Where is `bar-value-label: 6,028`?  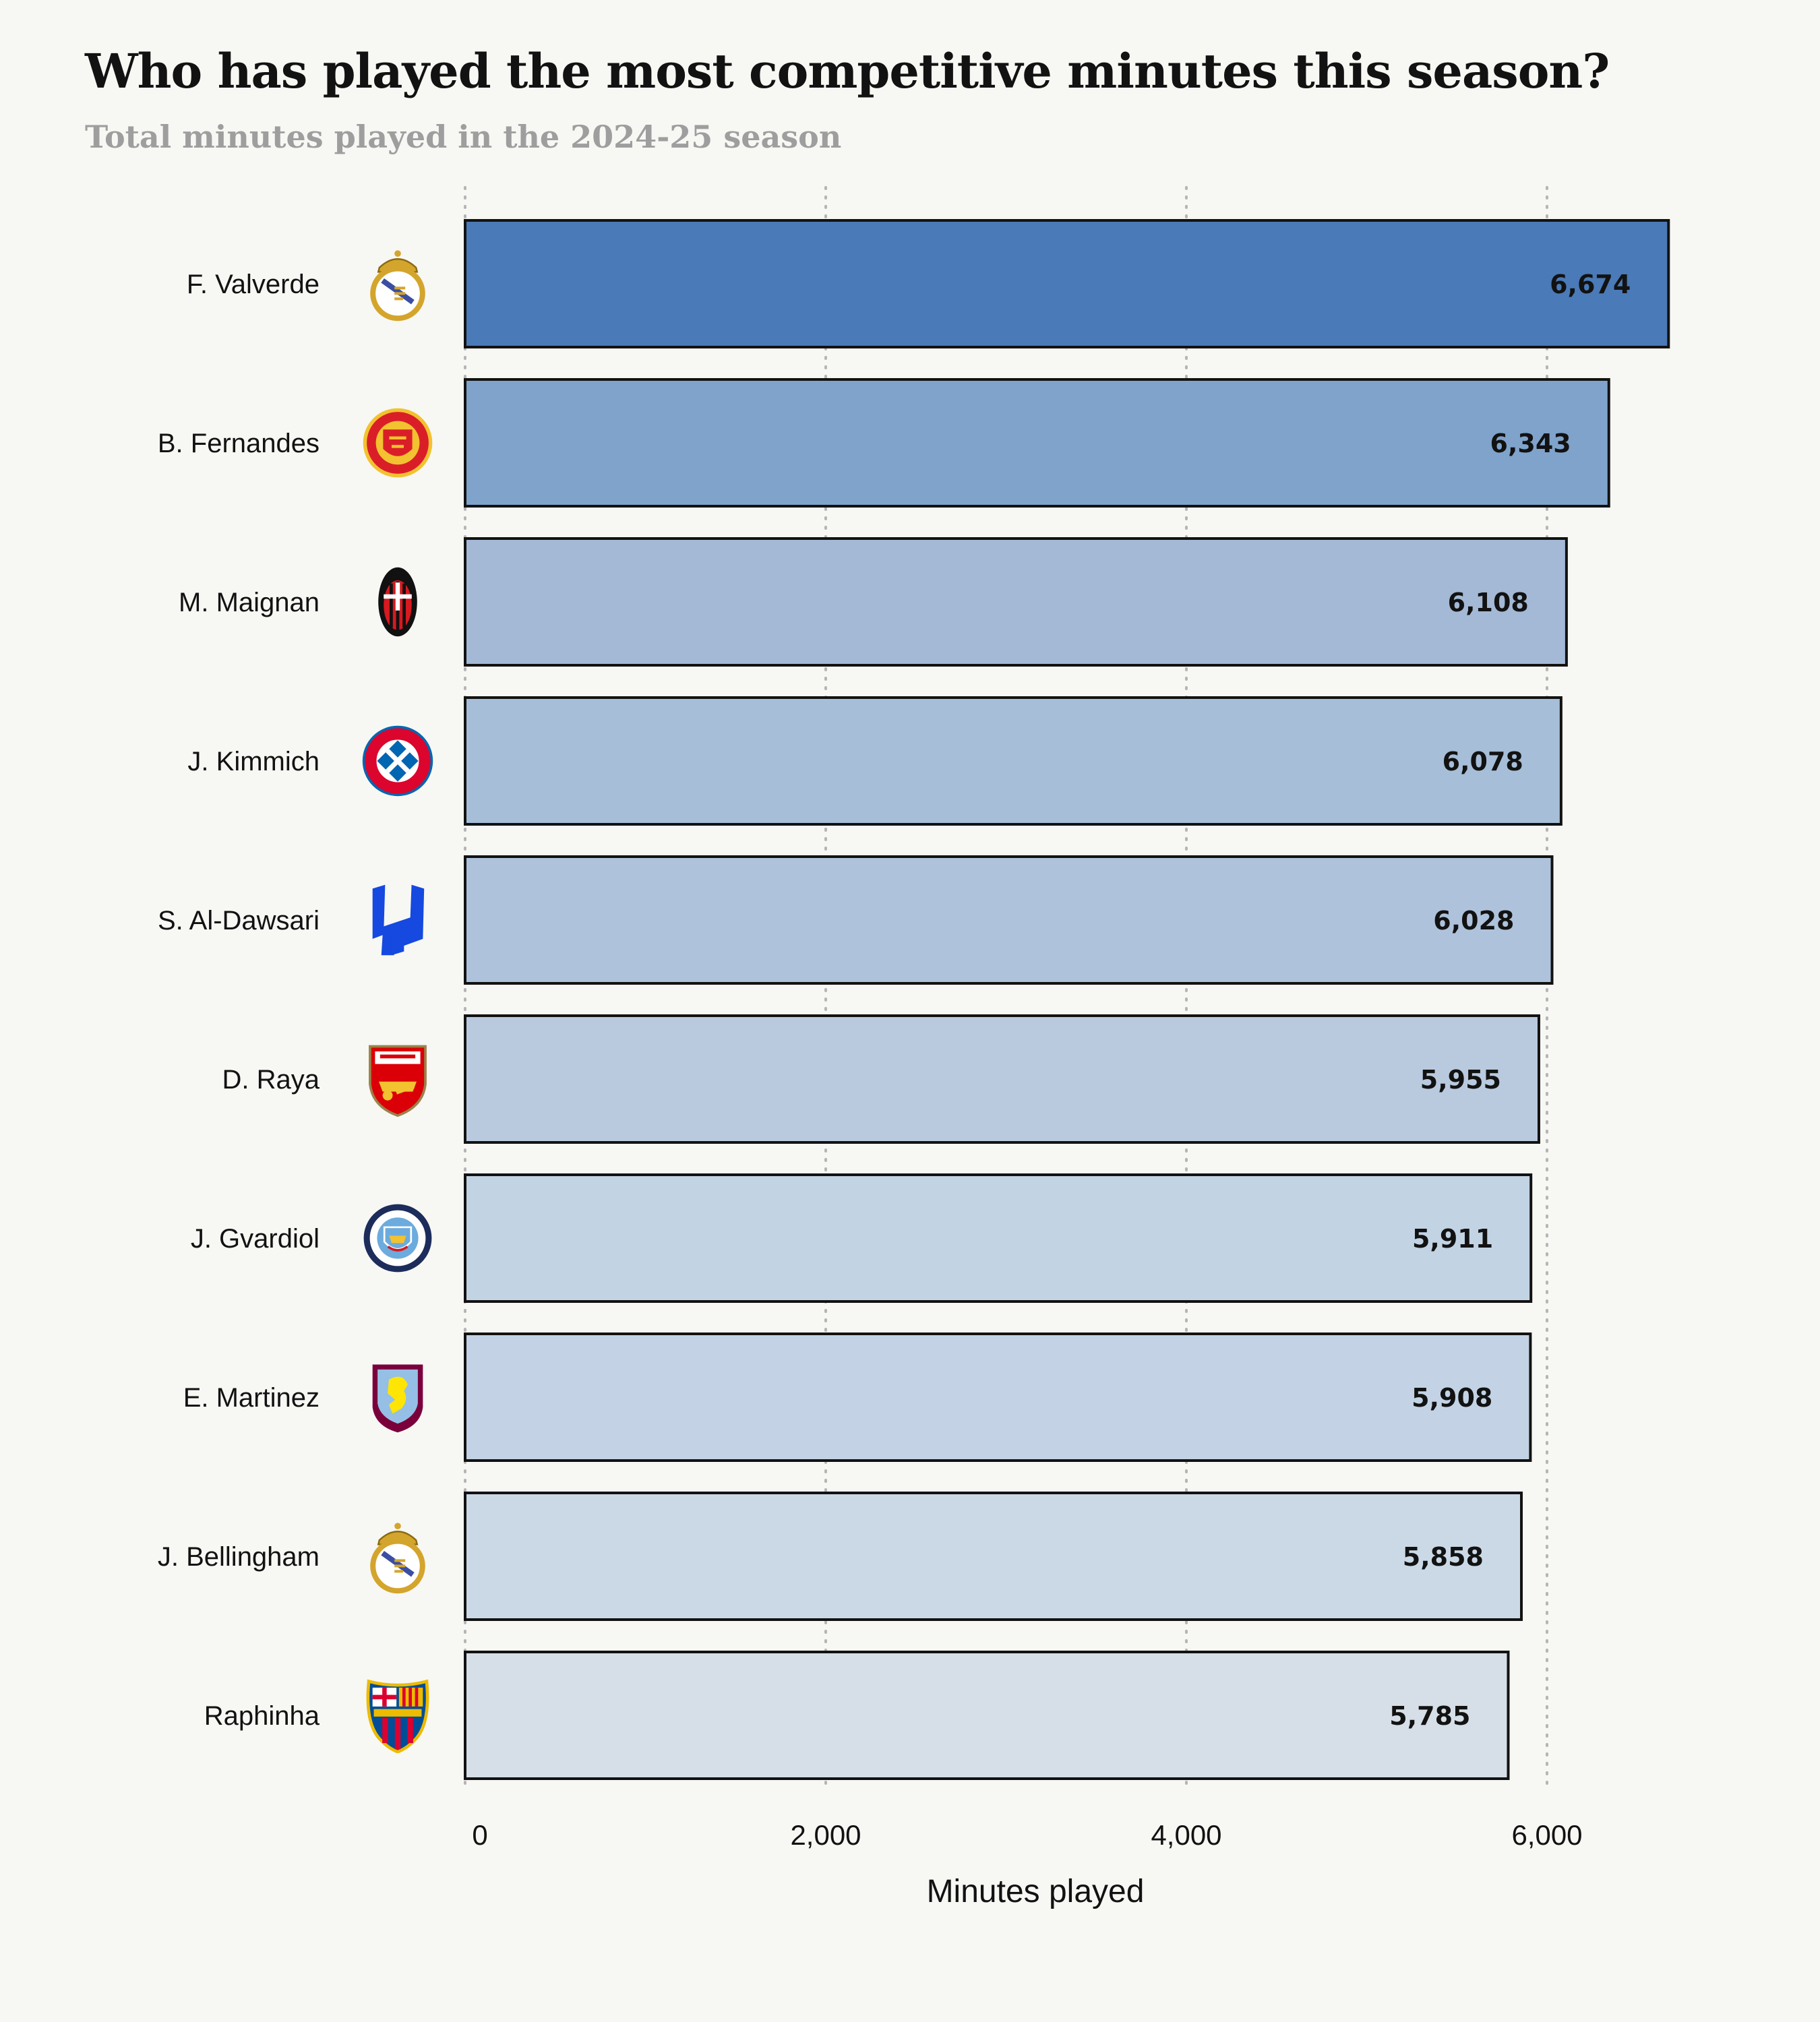 bar-value-label: 6,028 is located at coordinates (1473, 921).